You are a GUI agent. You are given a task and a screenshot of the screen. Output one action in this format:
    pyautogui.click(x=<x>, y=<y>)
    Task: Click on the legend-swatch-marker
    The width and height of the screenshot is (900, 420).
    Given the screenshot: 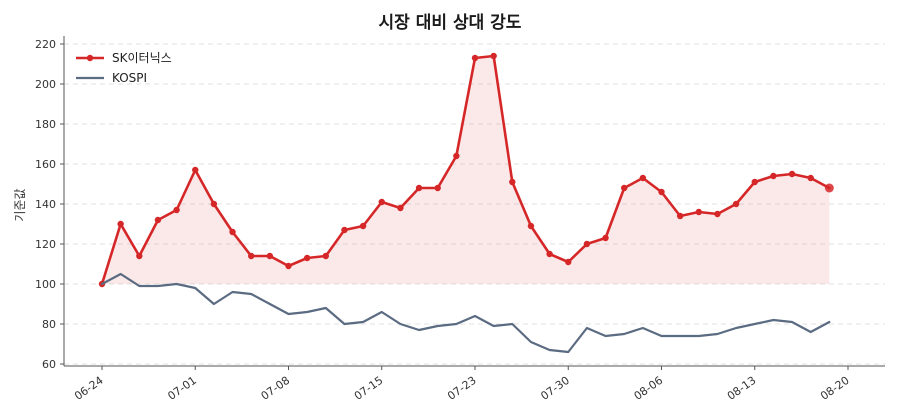 What is the action you would take?
    pyautogui.click(x=90, y=58)
    